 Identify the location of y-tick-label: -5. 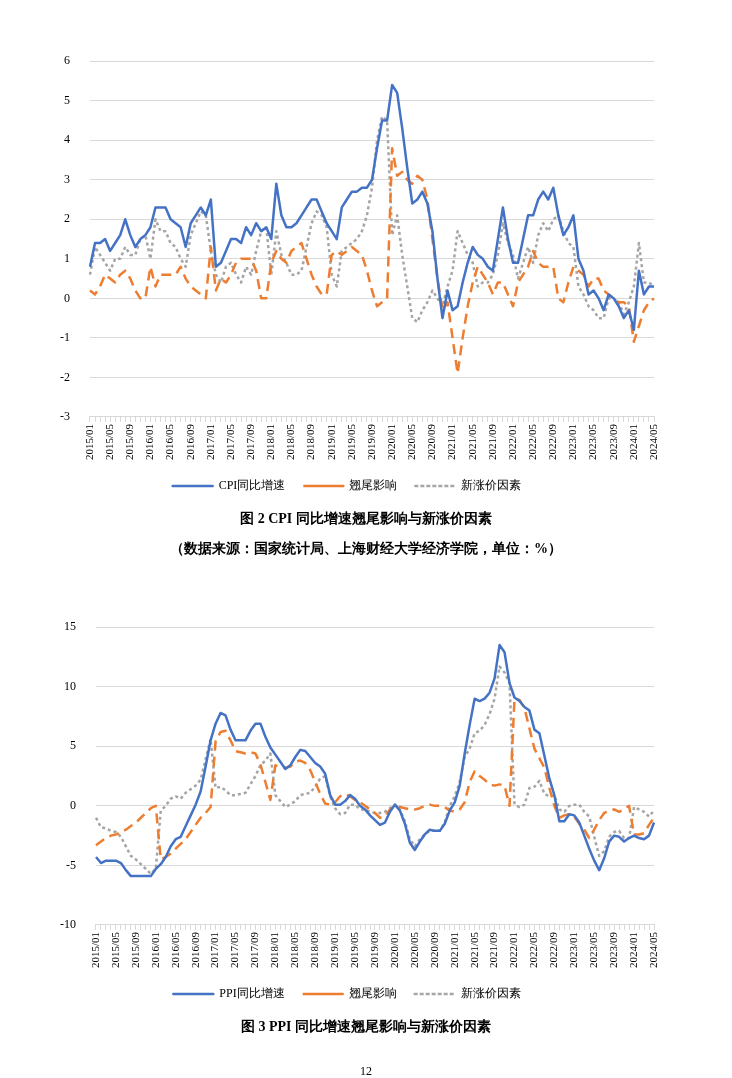
(71, 864).